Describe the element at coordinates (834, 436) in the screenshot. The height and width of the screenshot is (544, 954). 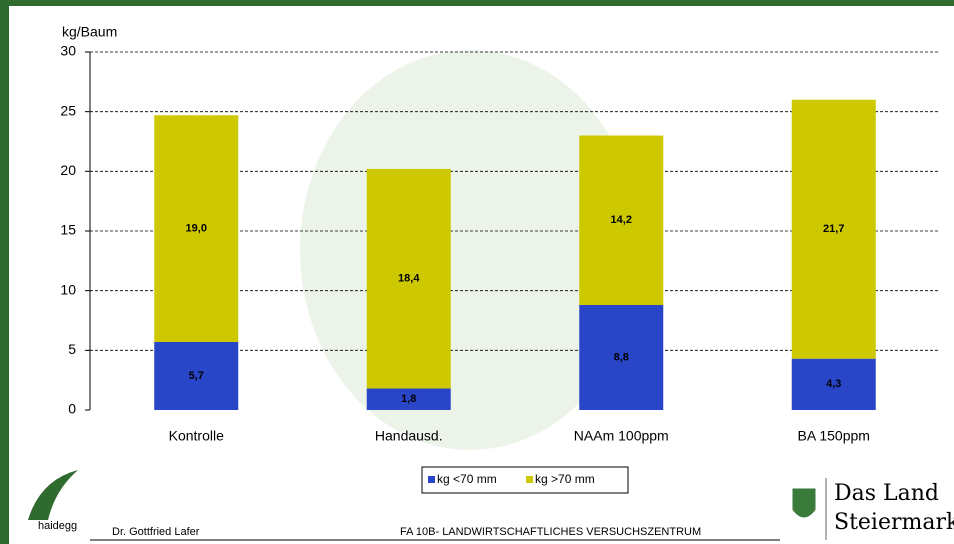
I see `x-tick-label: BA 150ppm` at that location.